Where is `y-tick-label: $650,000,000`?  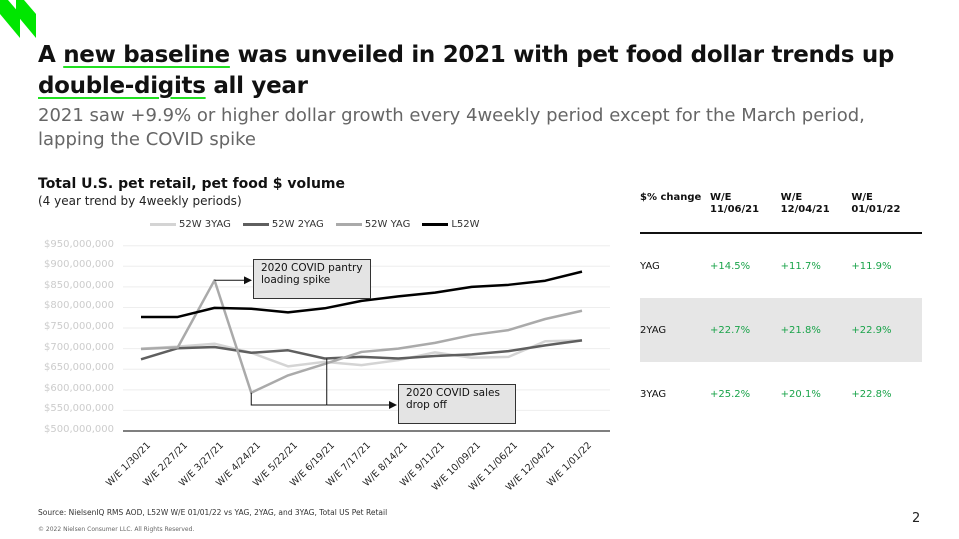 y-tick-label: $650,000,000 is located at coordinates (79, 368).